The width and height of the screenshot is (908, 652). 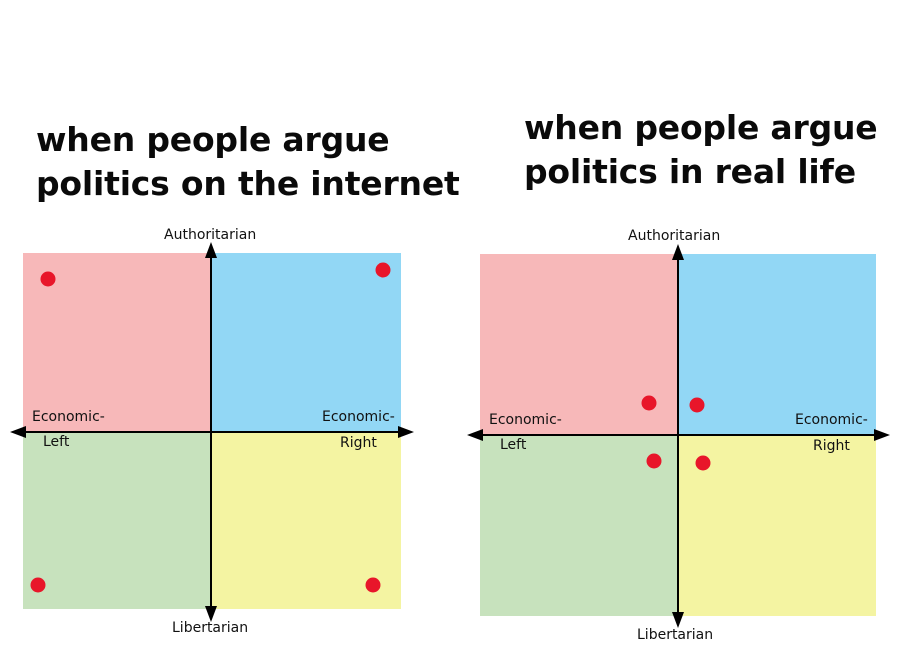 I want to click on quadrant-lib-right, so click(x=777, y=525).